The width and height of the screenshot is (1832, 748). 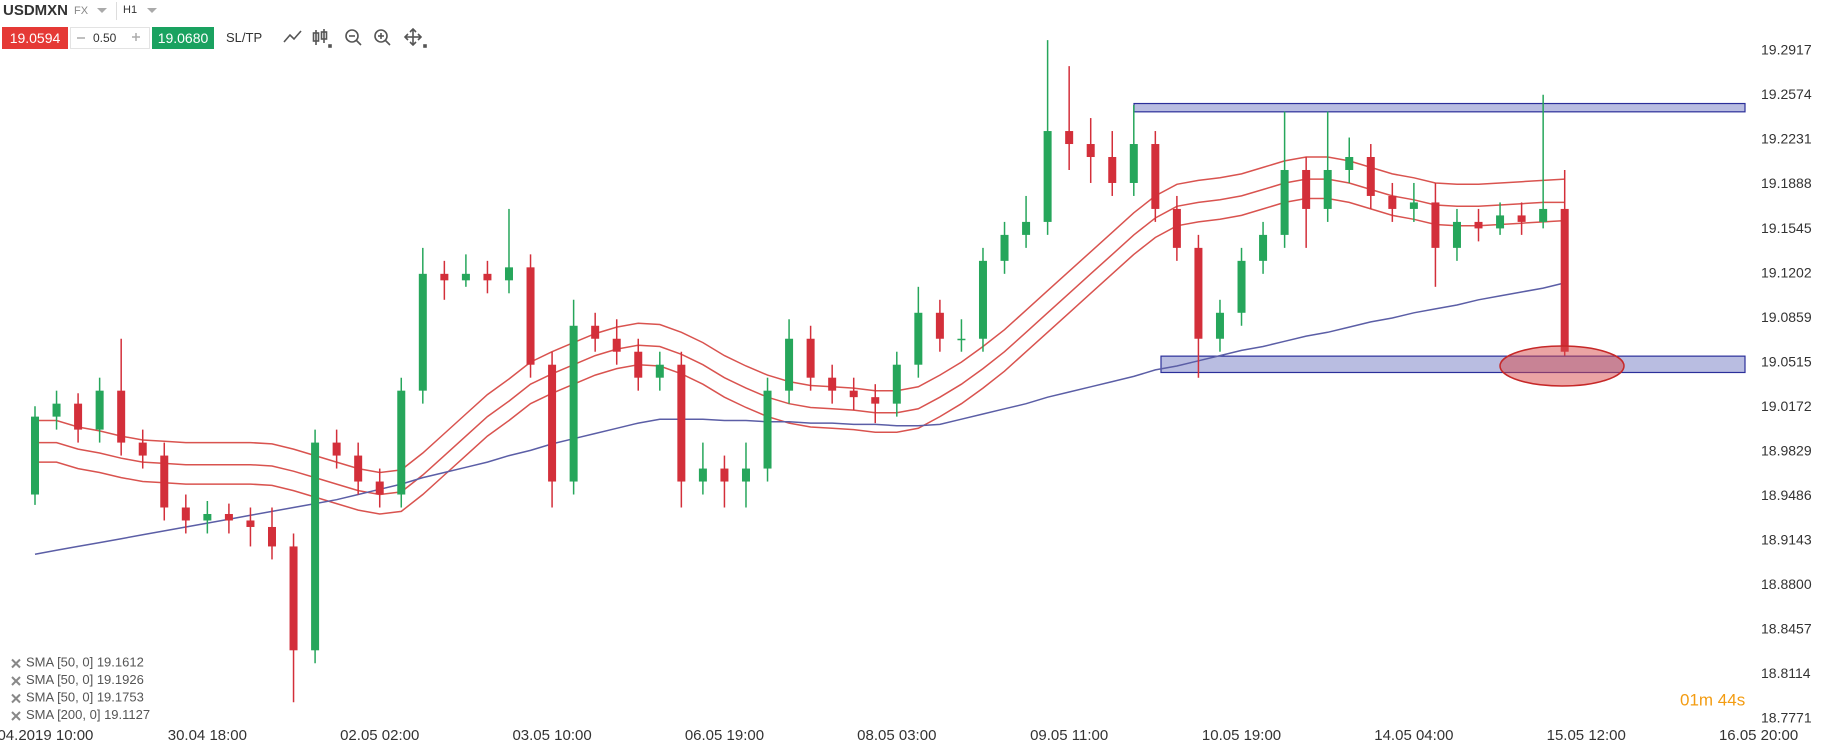 I want to click on zoom-out-icon, so click(x=353, y=37).